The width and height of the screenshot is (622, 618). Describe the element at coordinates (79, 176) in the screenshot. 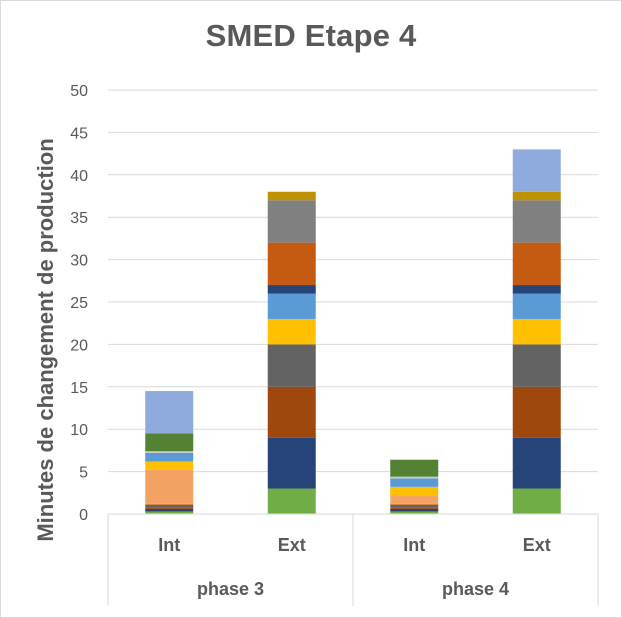

I see `y-tick-label: 40` at that location.